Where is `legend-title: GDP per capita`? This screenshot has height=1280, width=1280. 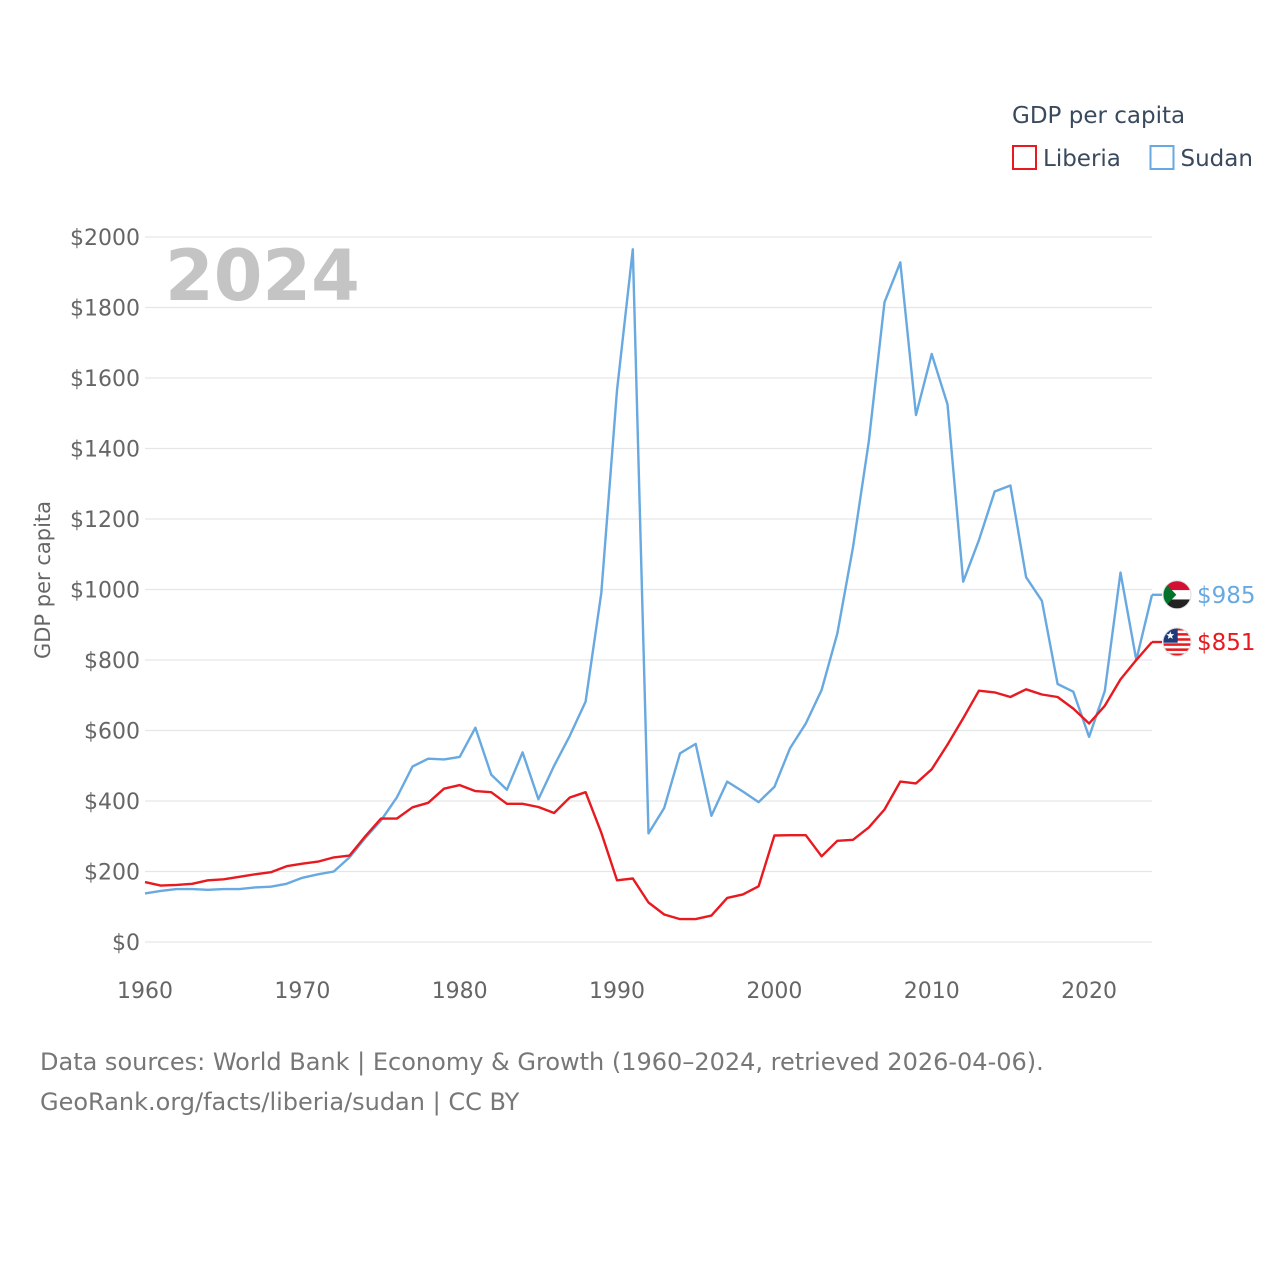 legend-title: GDP per capita is located at coordinates (1098, 116).